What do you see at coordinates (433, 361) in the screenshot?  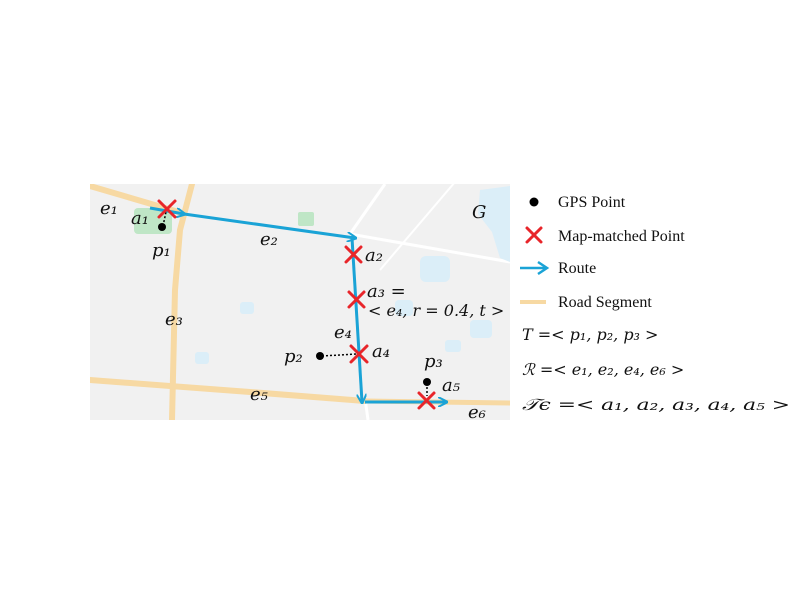 I see `gps-label-p3: p₃` at bounding box center [433, 361].